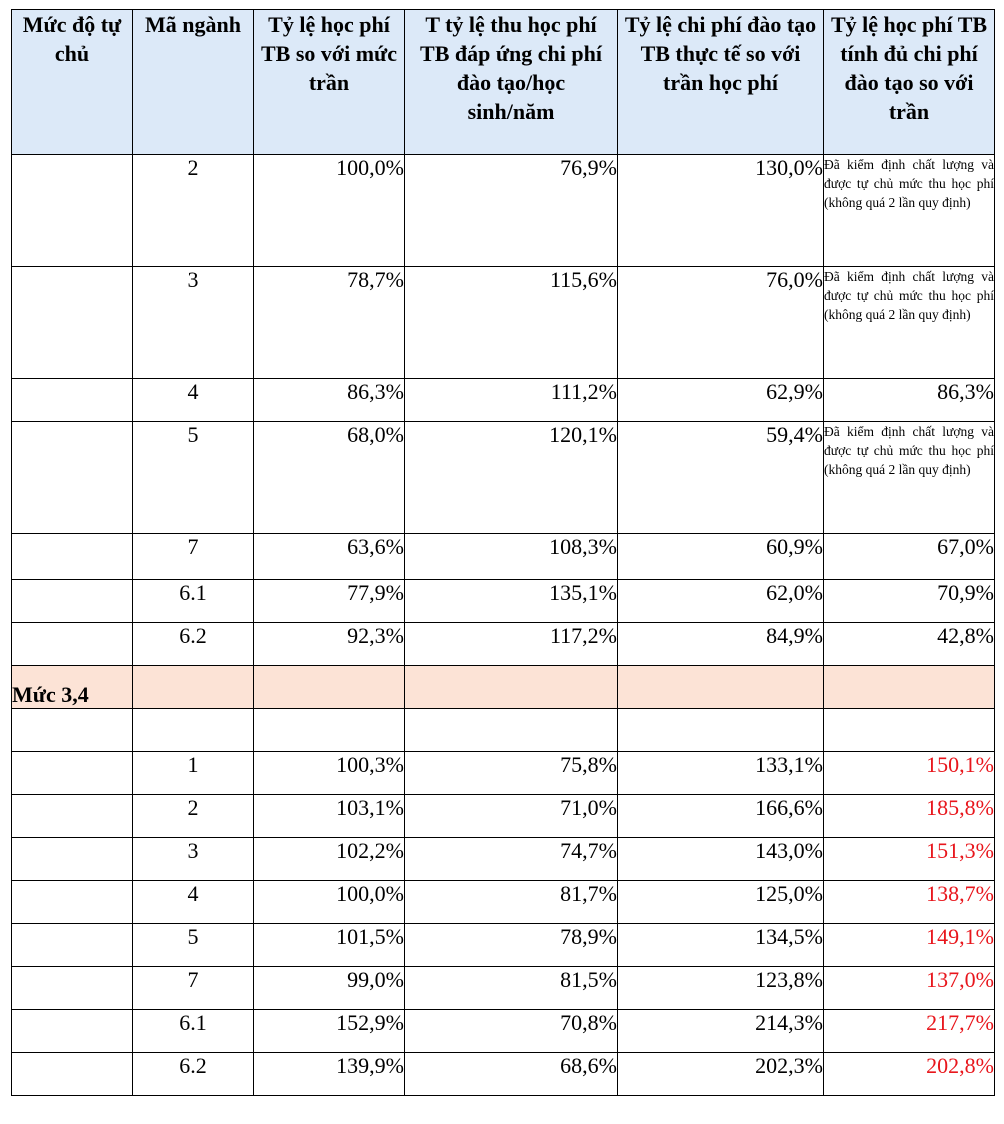 The image size is (1004, 1124). What do you see at coordinates (329, 82) in the screenshot?
I see `header-fee-ratio: Tỷ lệ học phí TB so với mức trần` at bounding box center [329, 82].